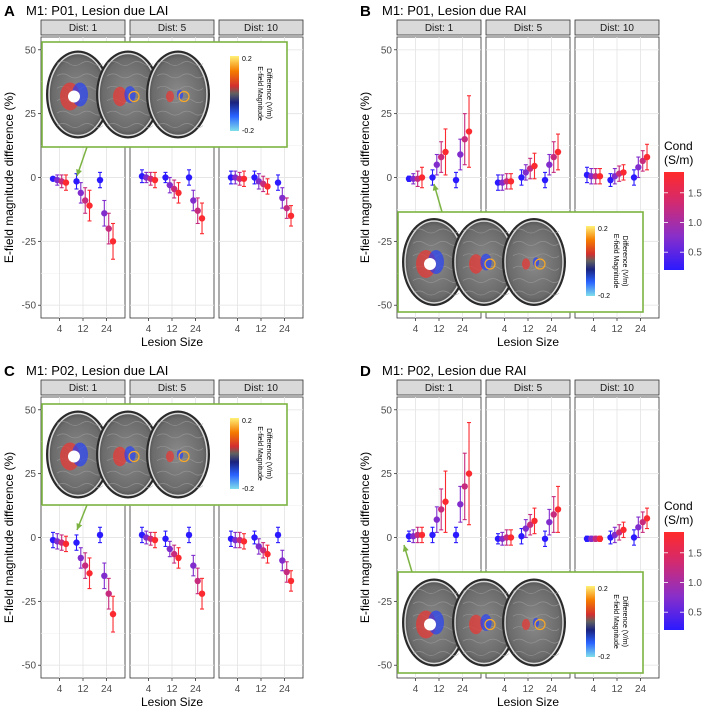 The height and width of the screenshot is (712, 708). I want to click on legend-colorbar, so click(674, 581).